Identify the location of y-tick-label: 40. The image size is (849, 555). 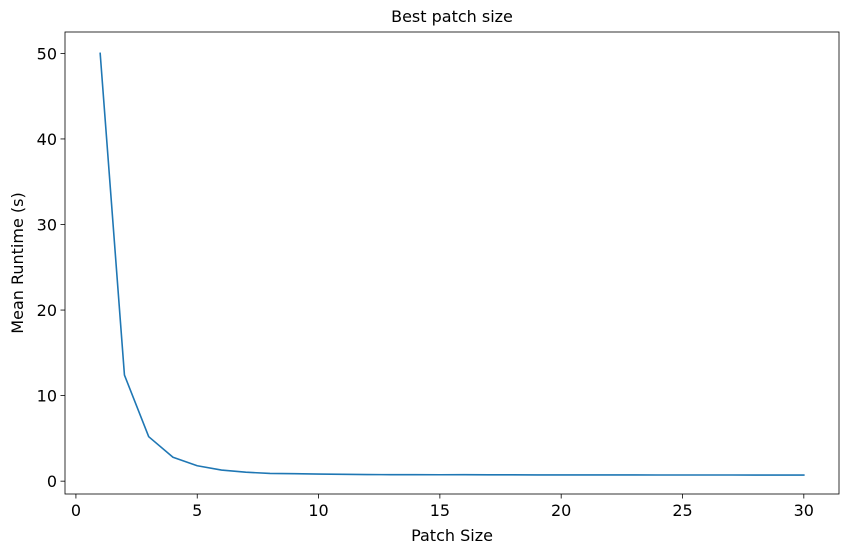
(47, 139).